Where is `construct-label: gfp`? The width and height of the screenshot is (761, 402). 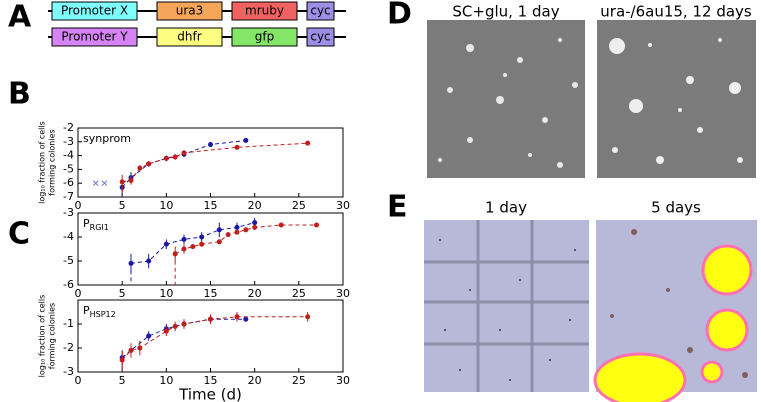 construct-label: gfp is located at coordinates (264, 37).